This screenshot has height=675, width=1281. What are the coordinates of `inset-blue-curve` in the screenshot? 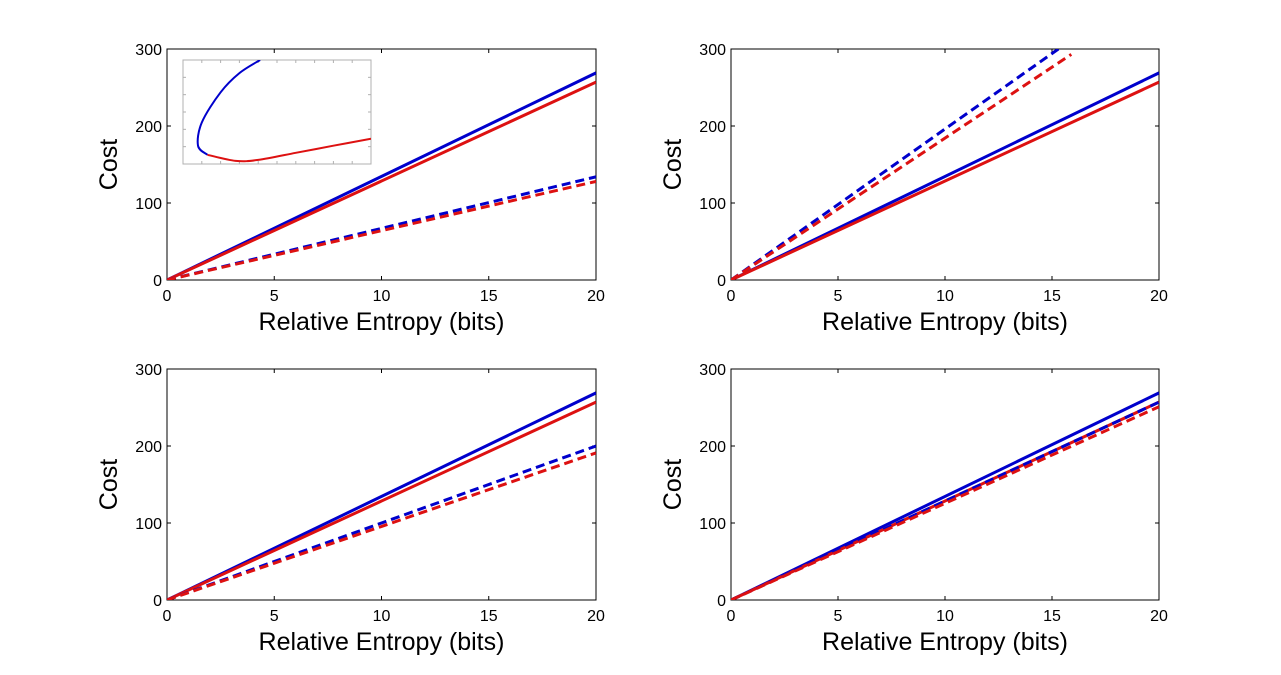 It's located at (228, 108).